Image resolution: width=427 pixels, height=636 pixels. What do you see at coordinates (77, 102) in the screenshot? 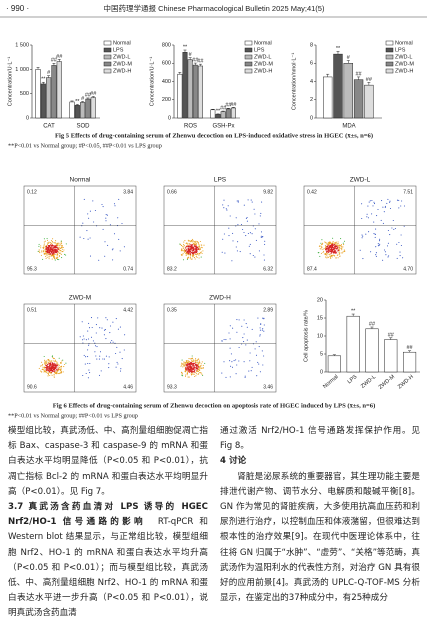
I see `significance-mark: **` at bounding box center [77, 102].